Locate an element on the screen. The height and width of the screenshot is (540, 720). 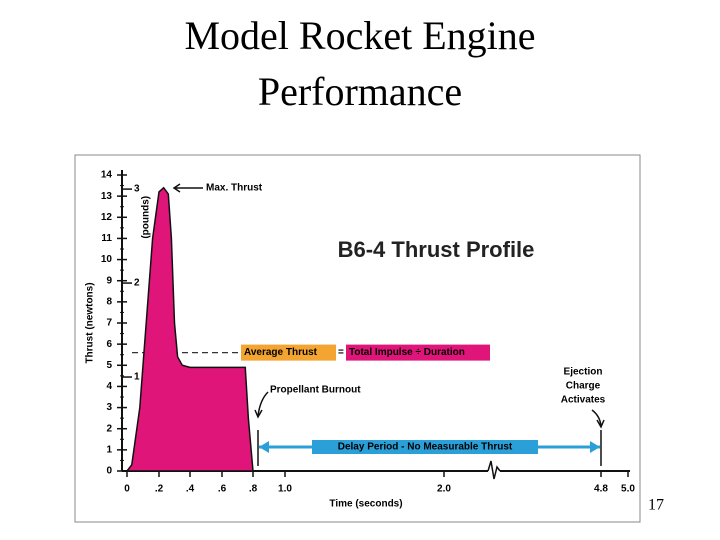
y-tick-label: 0 is located at coordinates (109, 471).